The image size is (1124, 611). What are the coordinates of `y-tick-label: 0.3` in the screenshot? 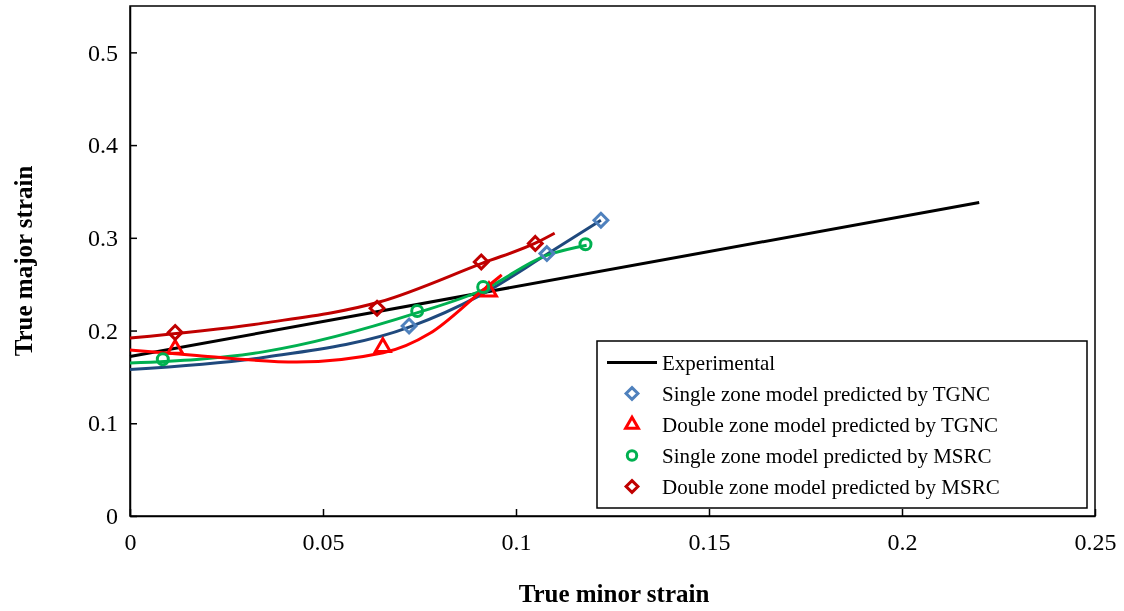 It's located at (103, 238).